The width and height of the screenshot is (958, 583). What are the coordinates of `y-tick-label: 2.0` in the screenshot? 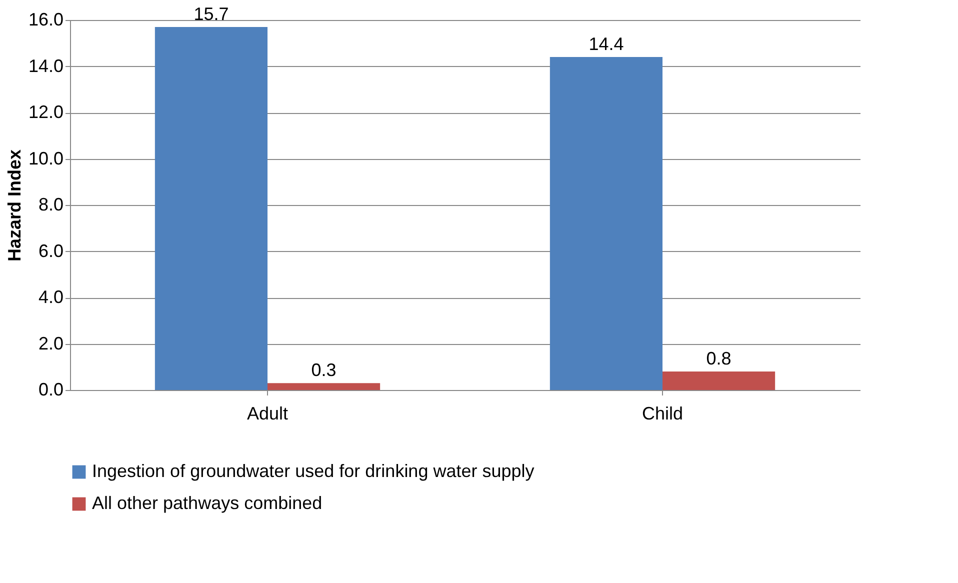 It's located at (51, 343).